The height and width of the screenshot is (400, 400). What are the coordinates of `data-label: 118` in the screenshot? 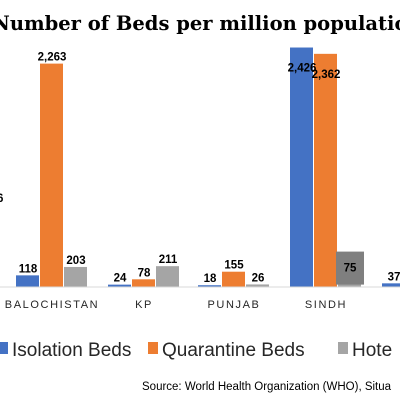 It's located at (28, 269).